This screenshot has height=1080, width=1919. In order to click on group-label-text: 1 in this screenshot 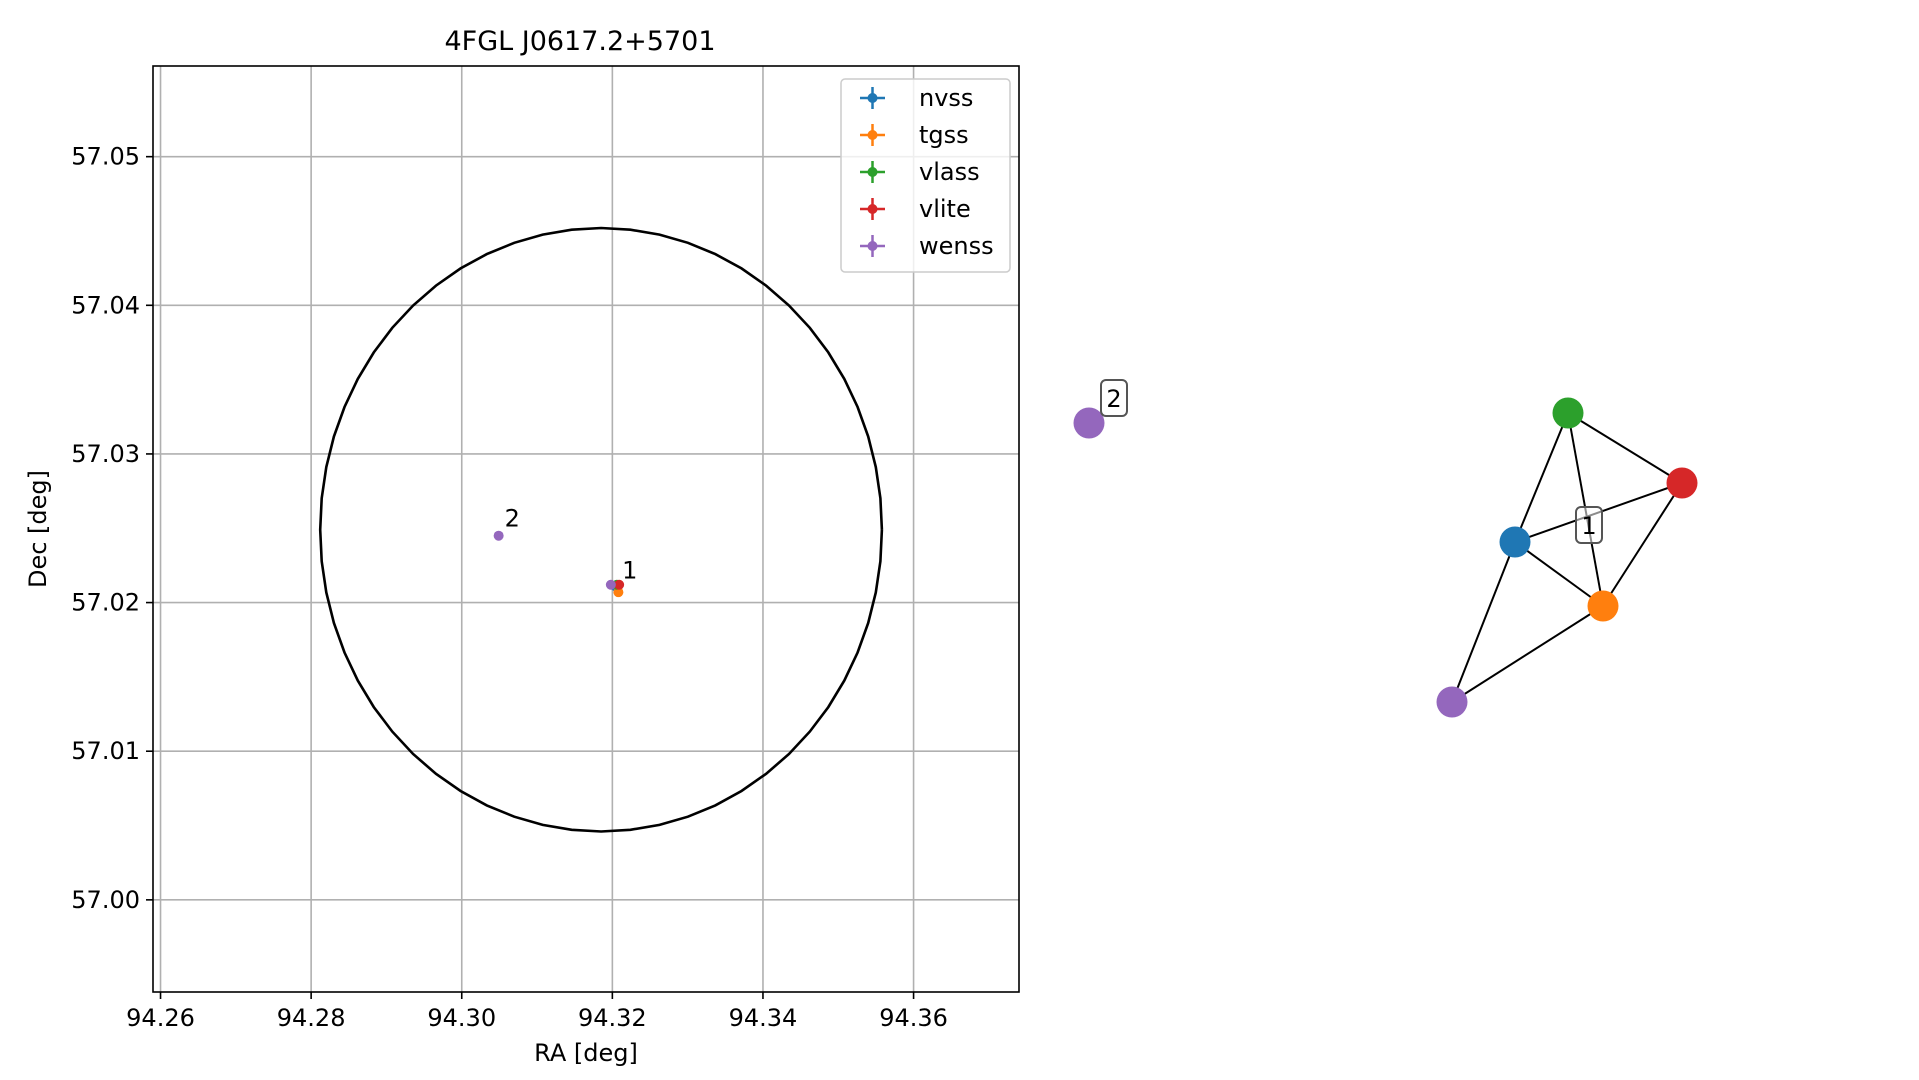, I will do `click(1588, 526)`.